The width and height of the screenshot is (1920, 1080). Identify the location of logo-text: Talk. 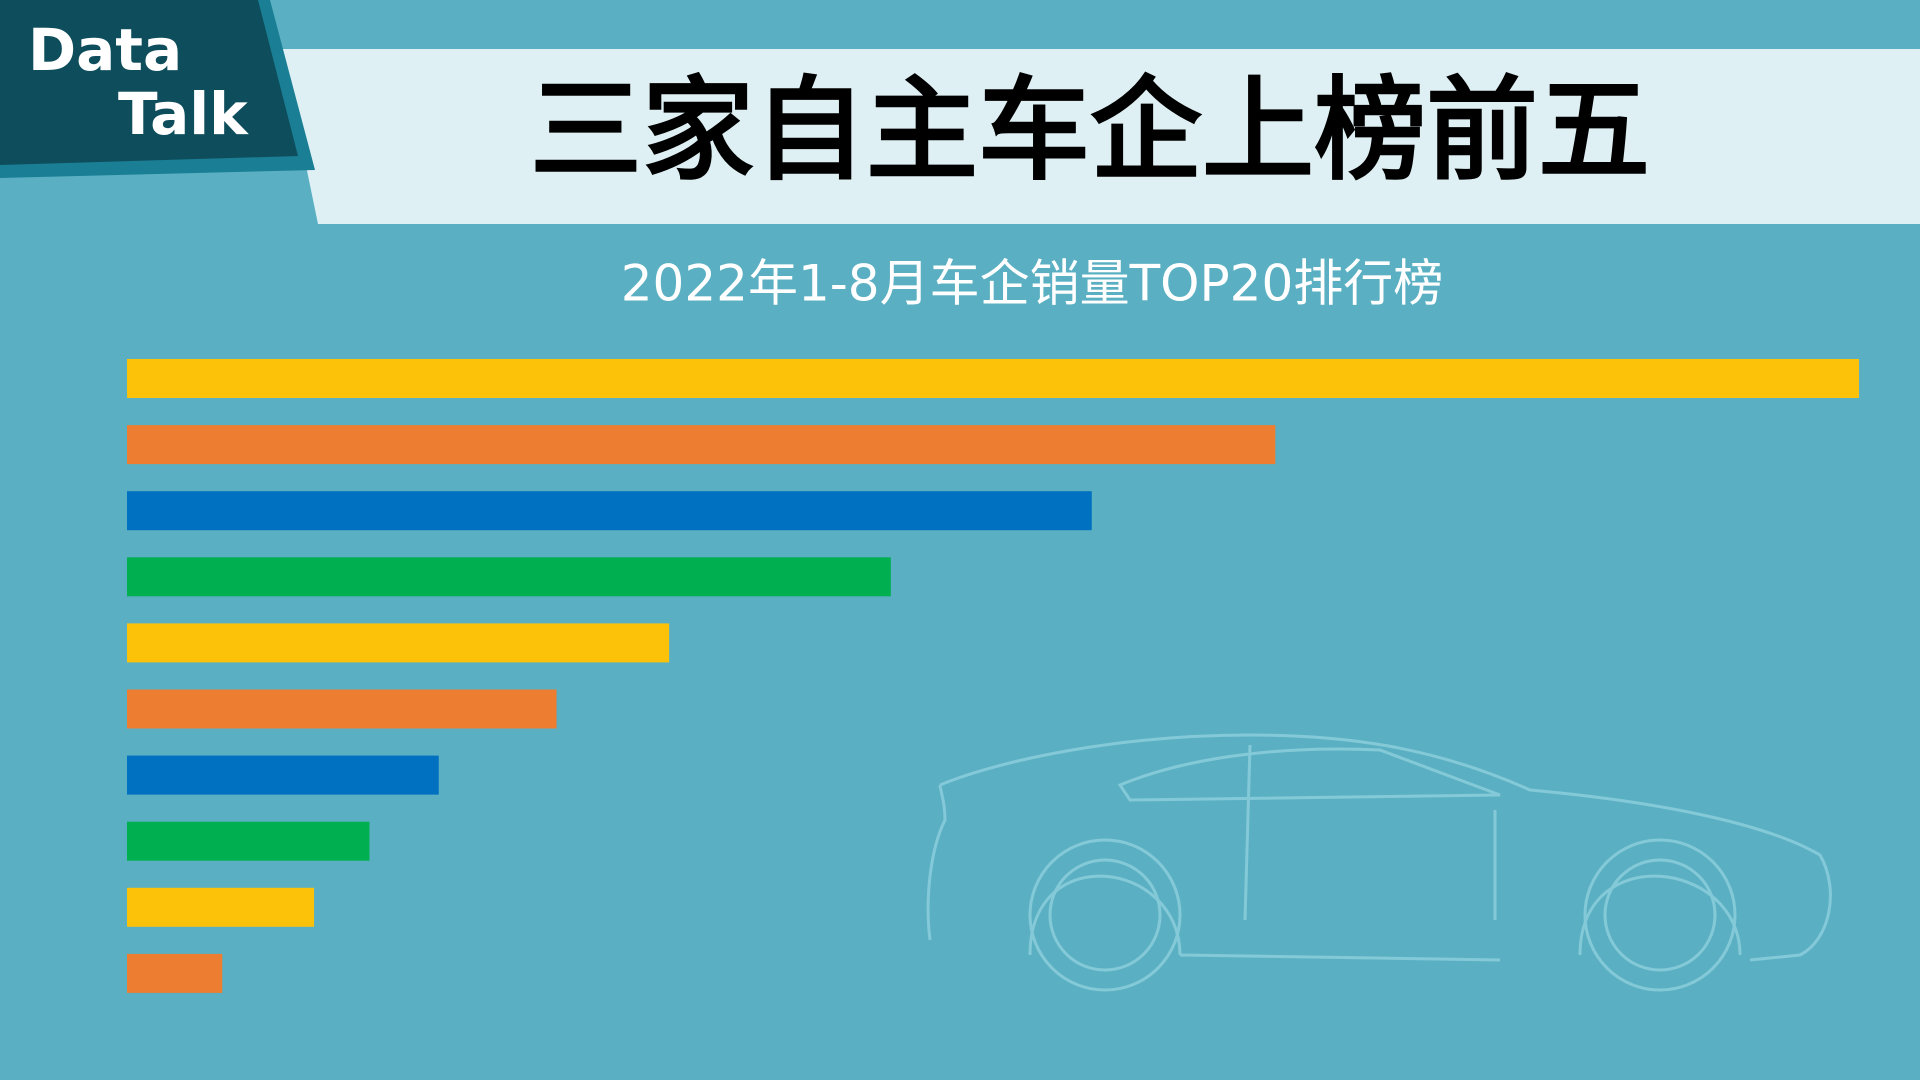
(183, 114).